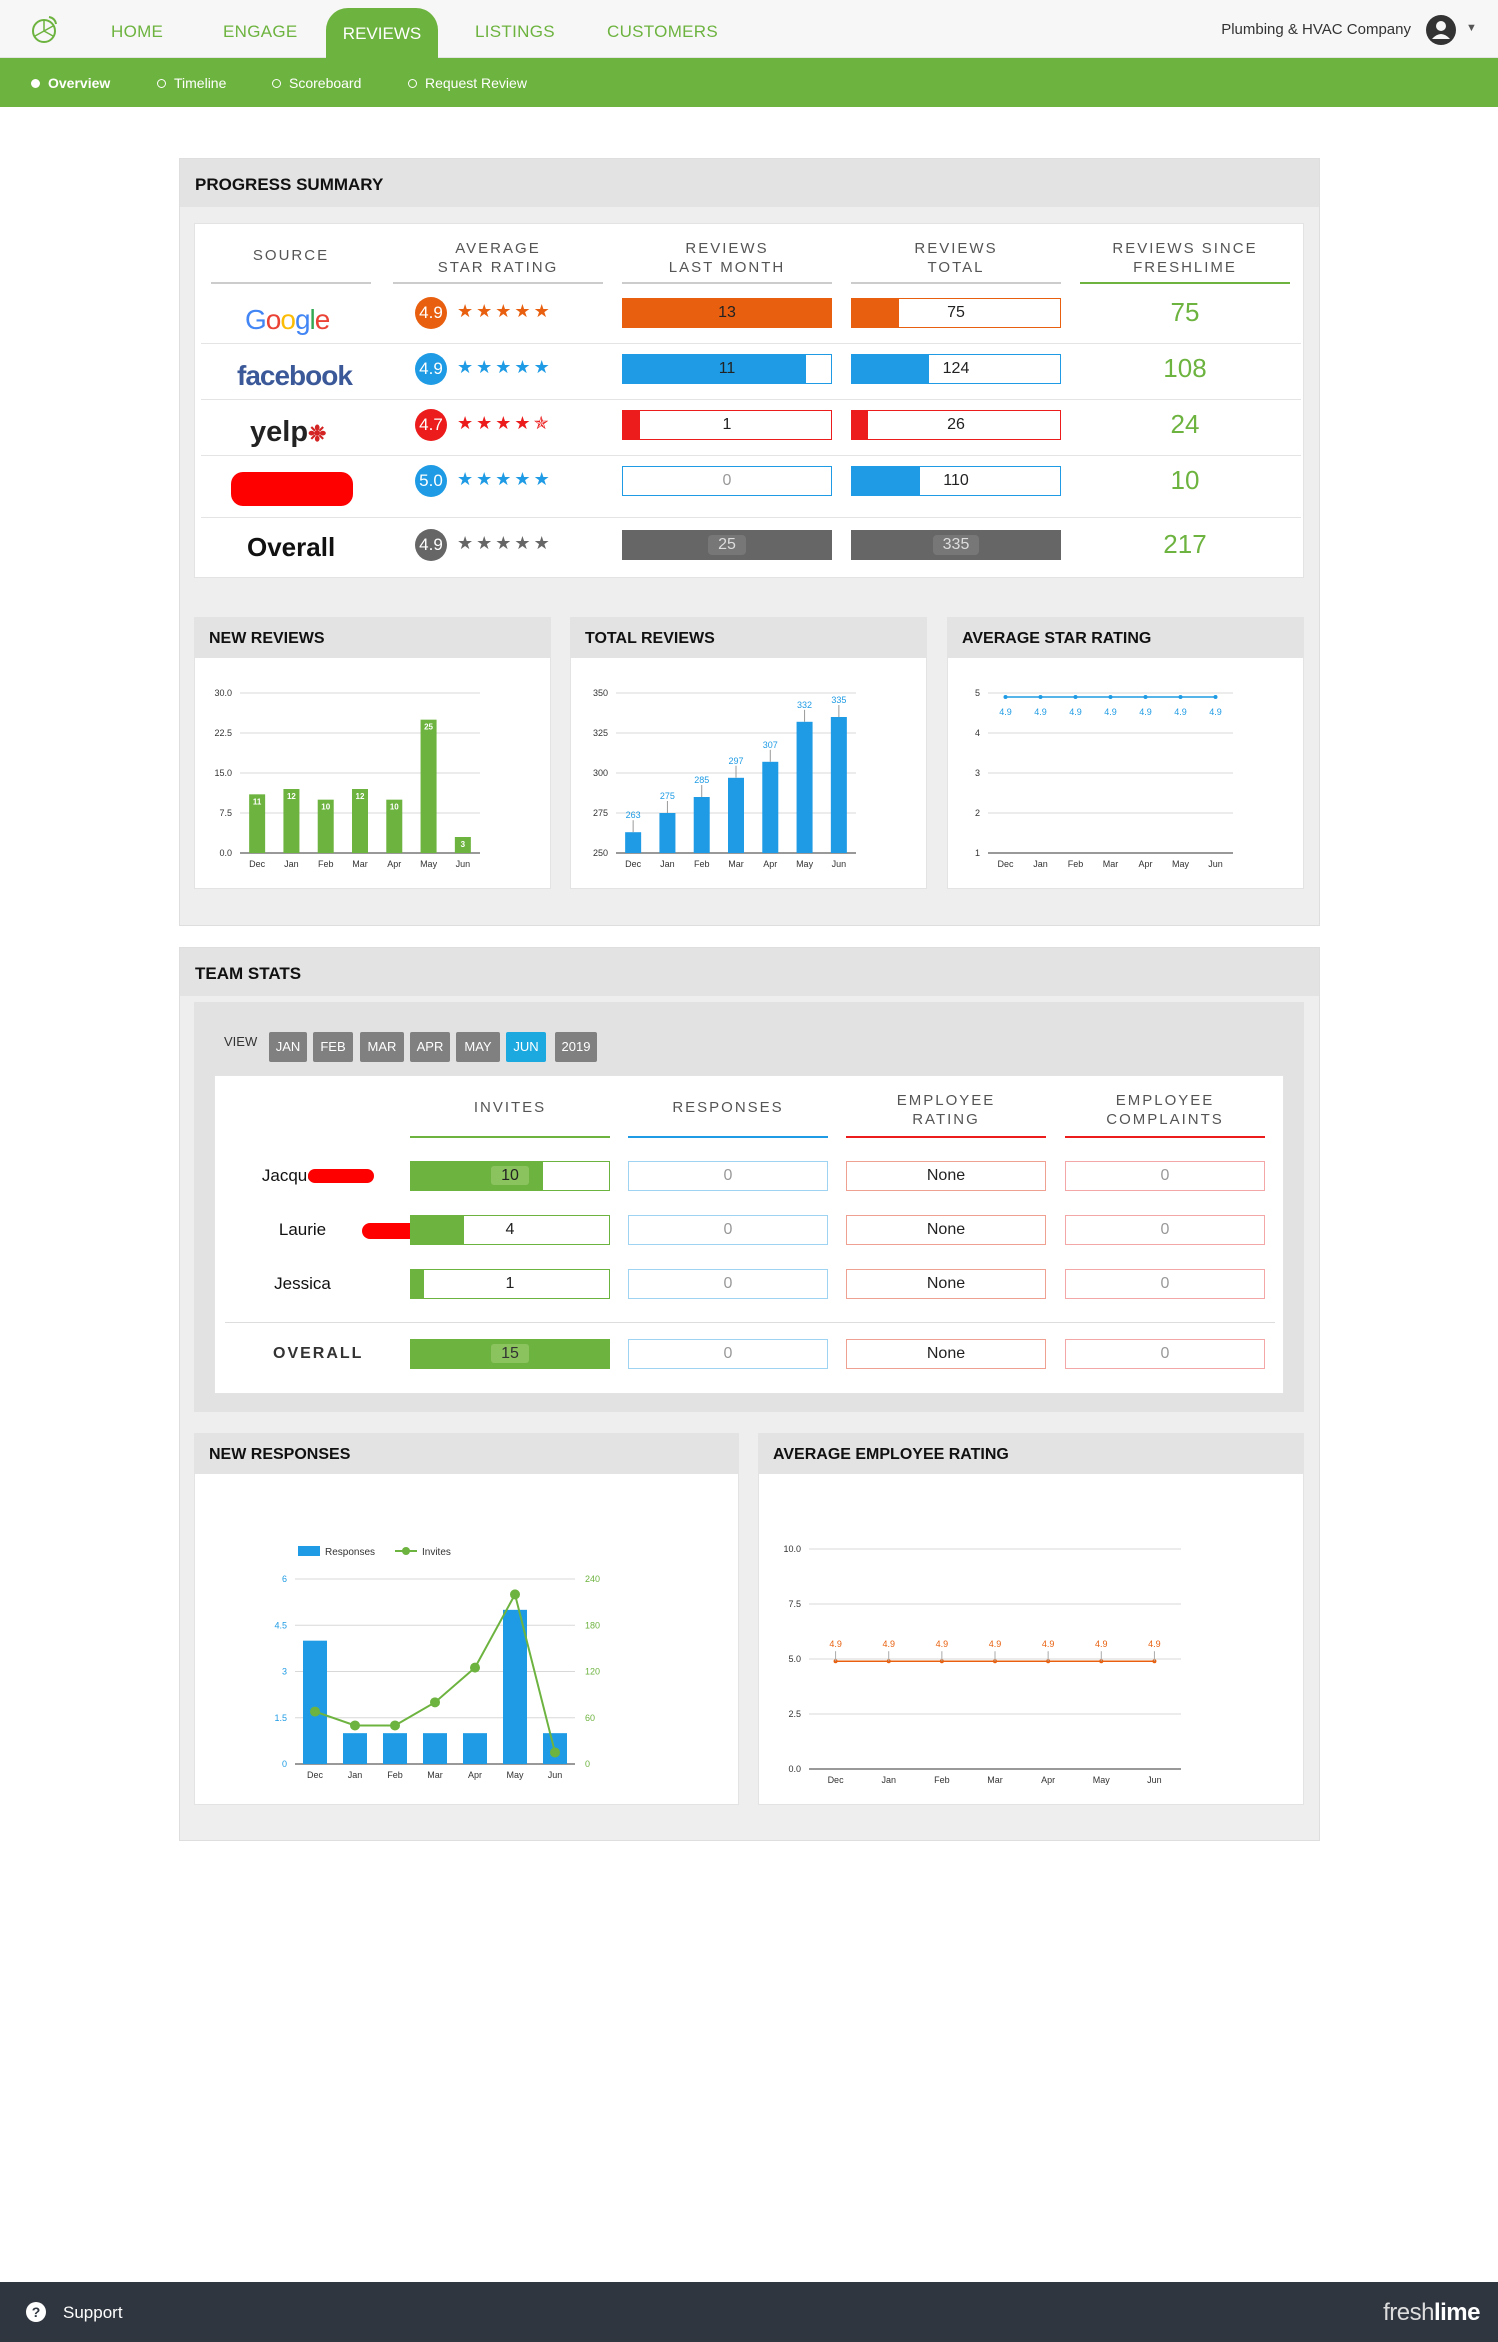  Describe the element at coordinates (1185, 424) in the screenshot. I see `reviews-since-value: 24` at that location.